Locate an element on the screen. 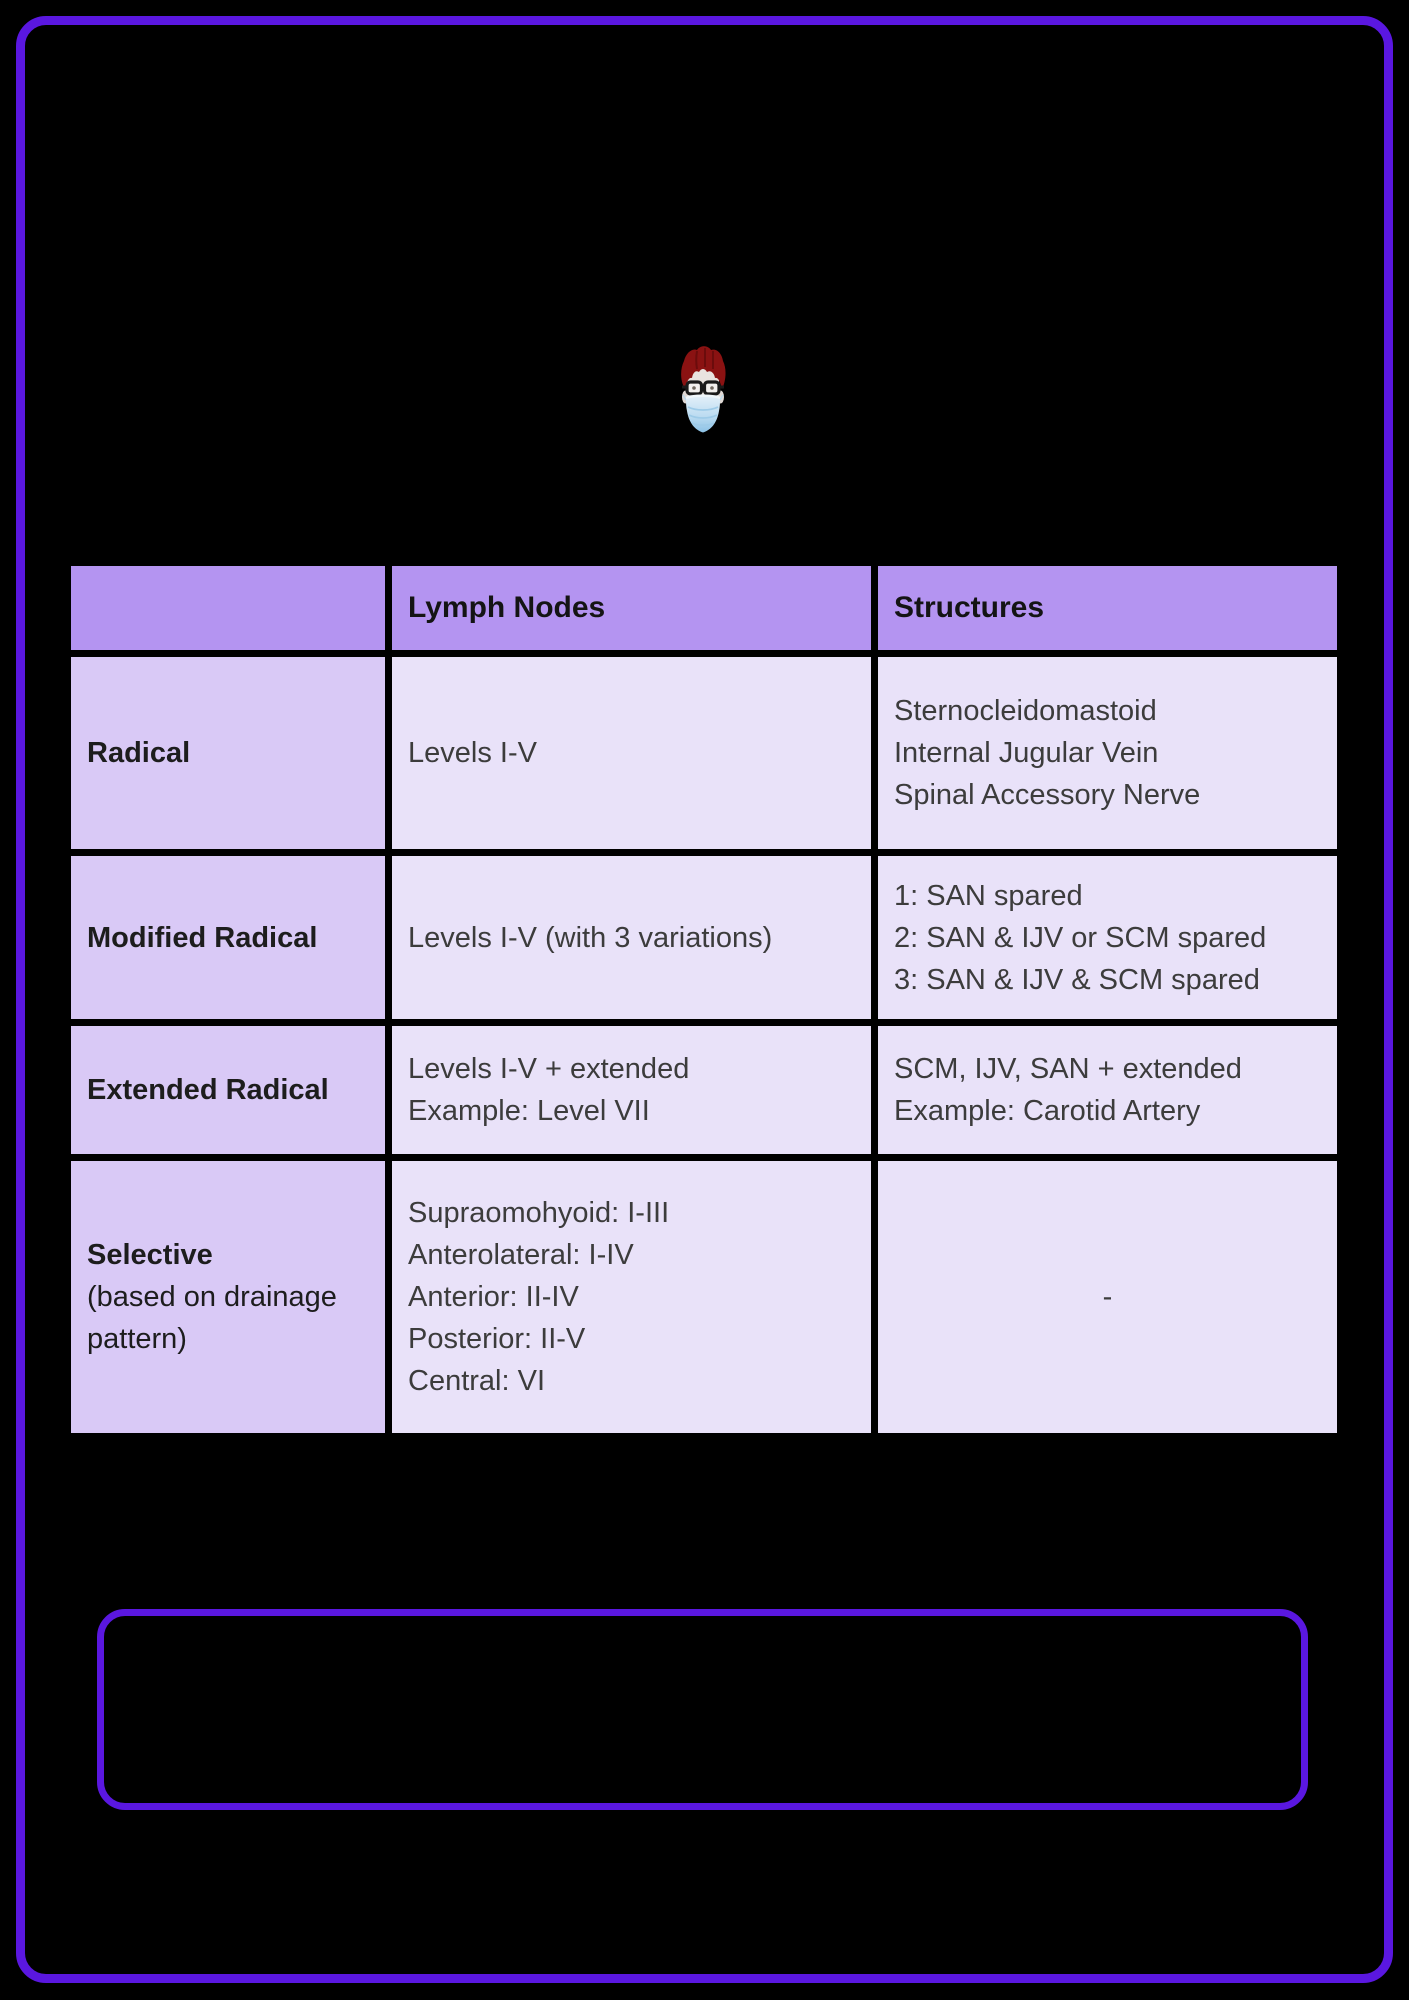 Image resolution: width=1409 pixels, height=2000 pixels. row-label-modified-radical: Modified Radical is located at coordinates (228, 937).